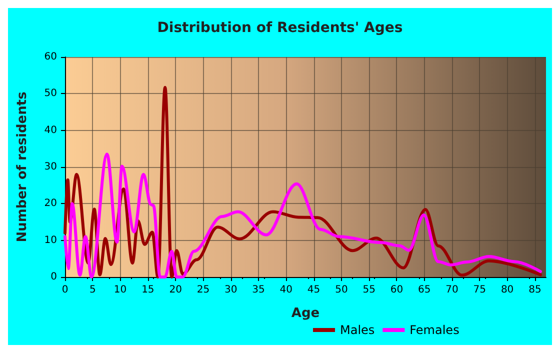 This screenshot has width=560, height=353. What do you see at coordinates (53, 277) in the screenshot?
I see `y-tick-label: 0` at bounding box center [53, 277].